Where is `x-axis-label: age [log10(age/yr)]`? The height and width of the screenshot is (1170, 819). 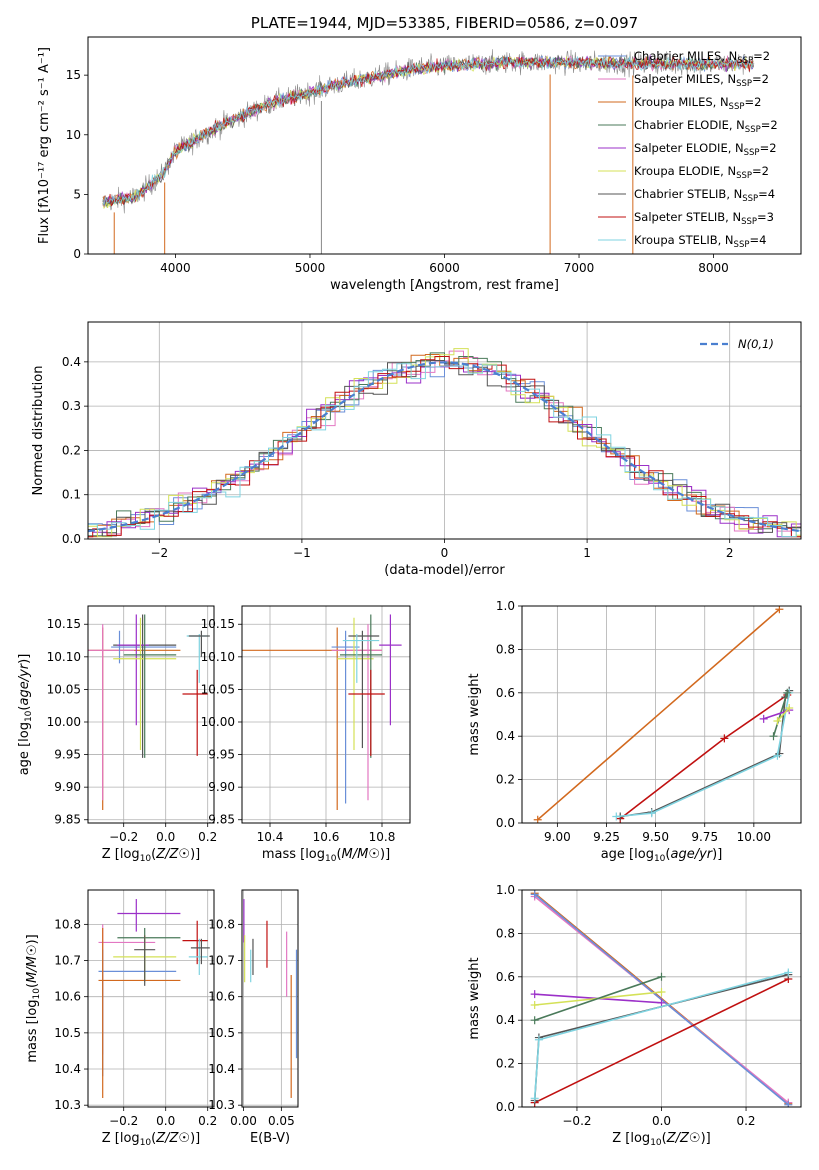
x-axis-label: age [log10(age/yr)] is located at coordinates (662, 855).